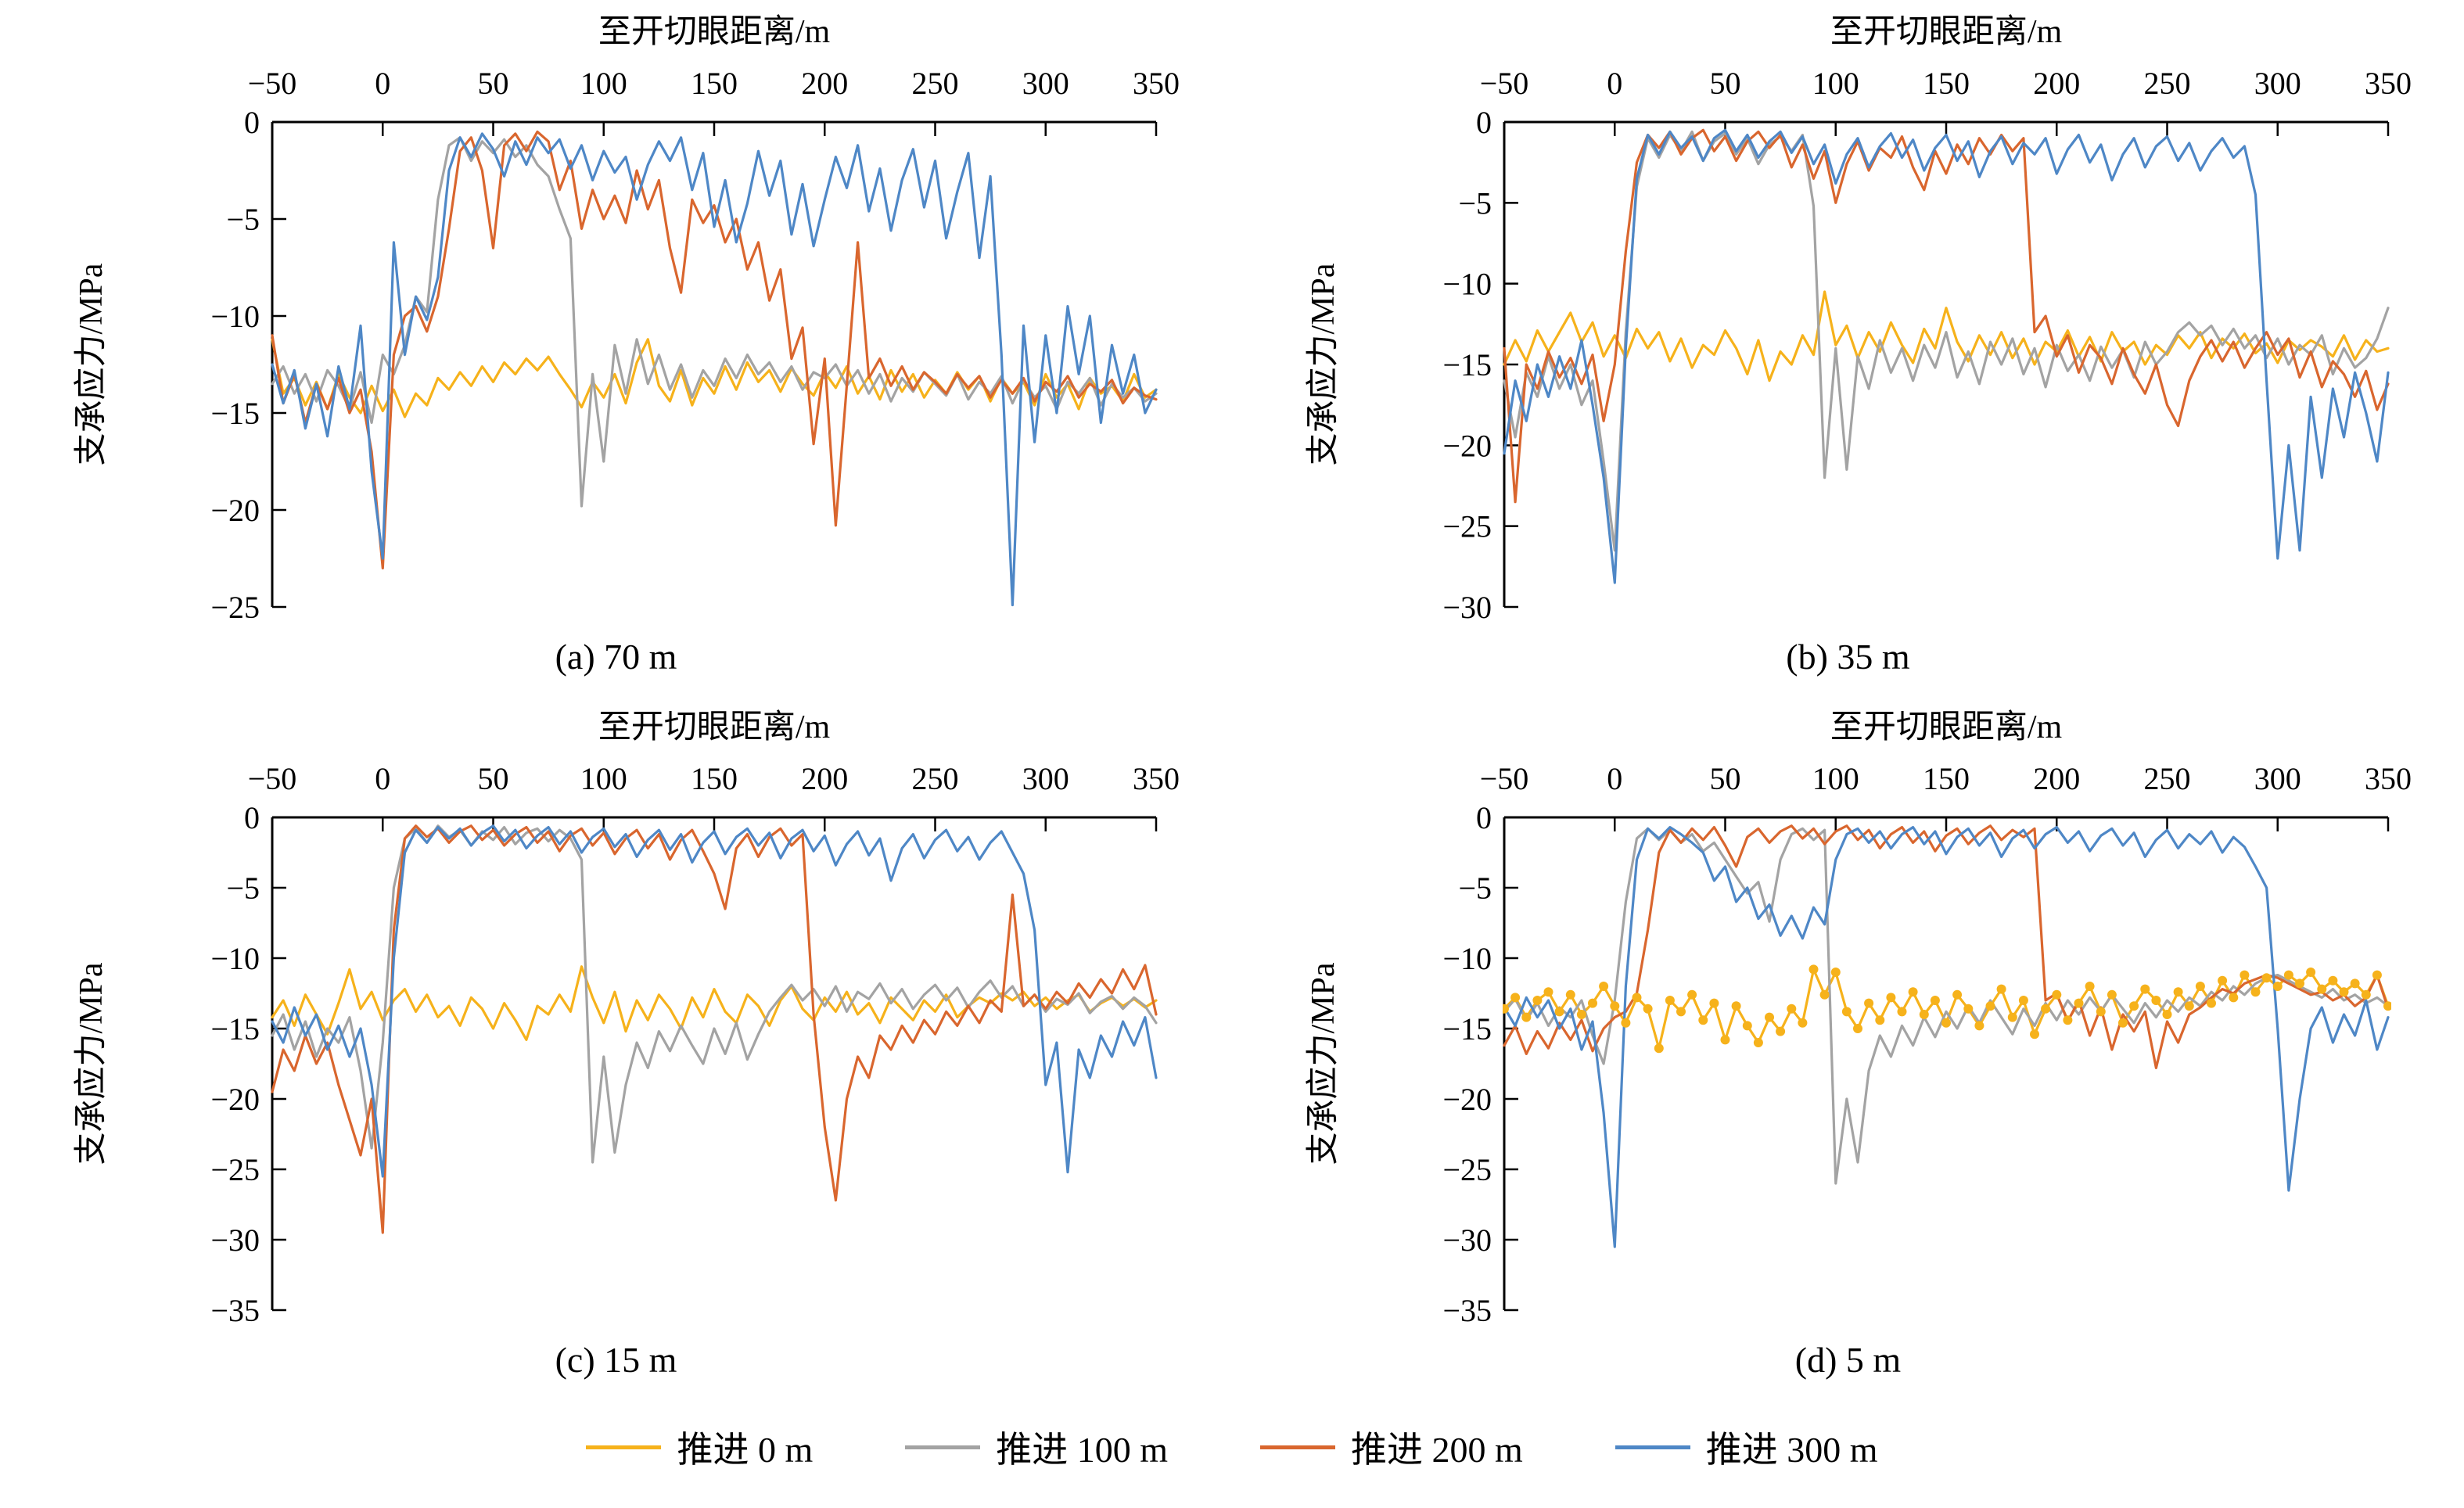 The height and width of the screenshot is (1508, 2464). What do you see at coordinates (1652, 1447) in the screenshot?
I see `legend-line-swatch-300m` at bounding box center [1652, 1447].